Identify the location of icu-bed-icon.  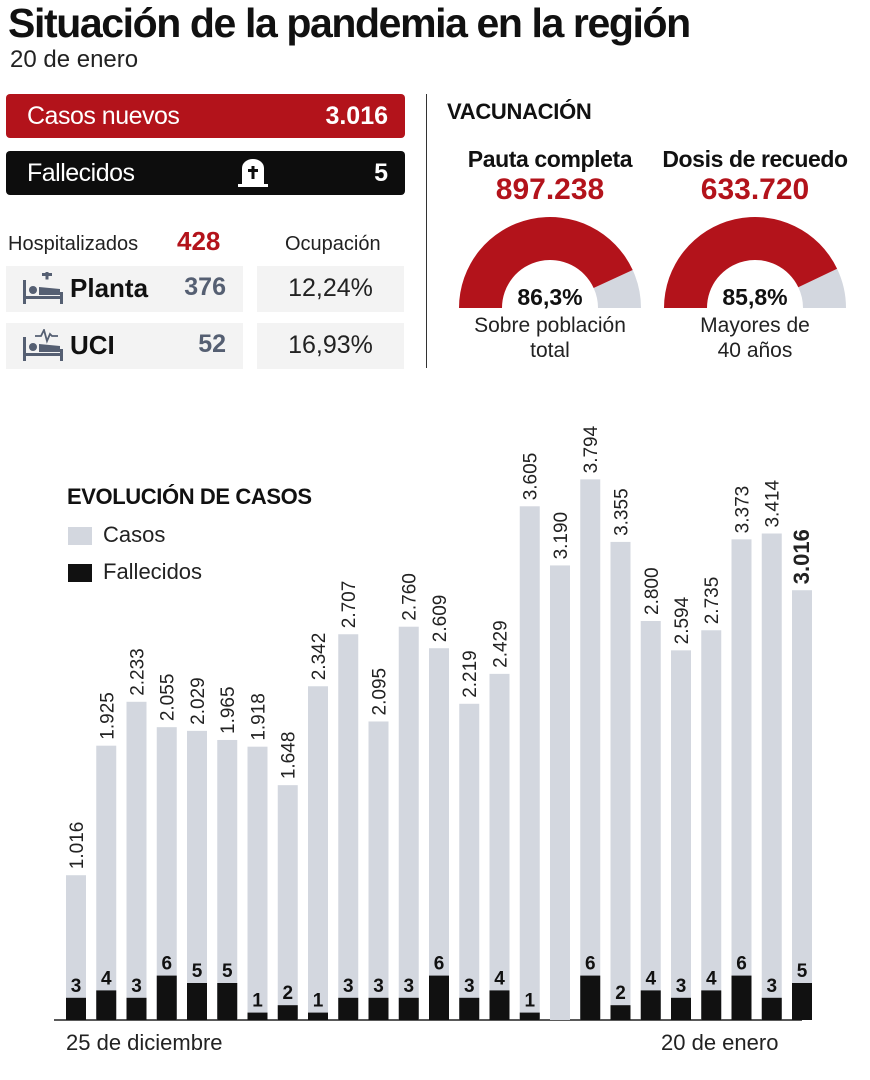
(43, 347).